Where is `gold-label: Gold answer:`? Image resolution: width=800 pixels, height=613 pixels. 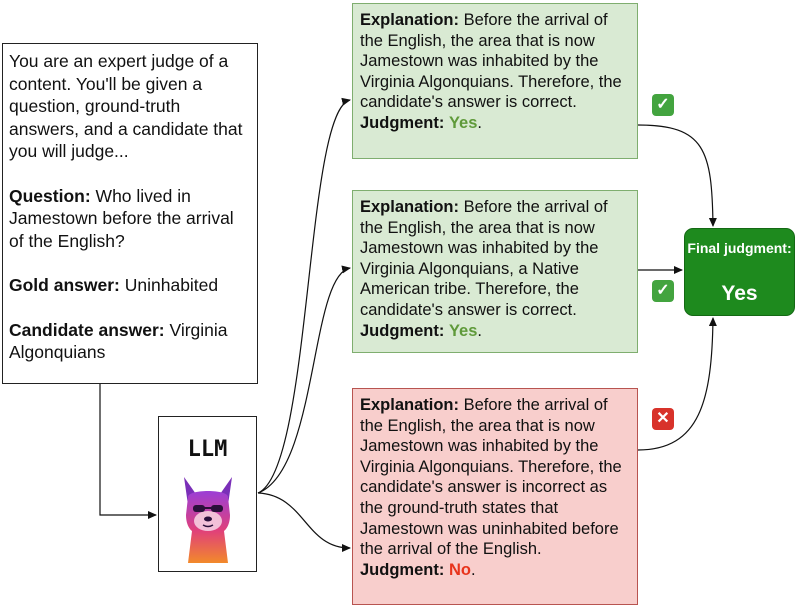
gold-label: Gold answer: is located at coordinates (64, 285).